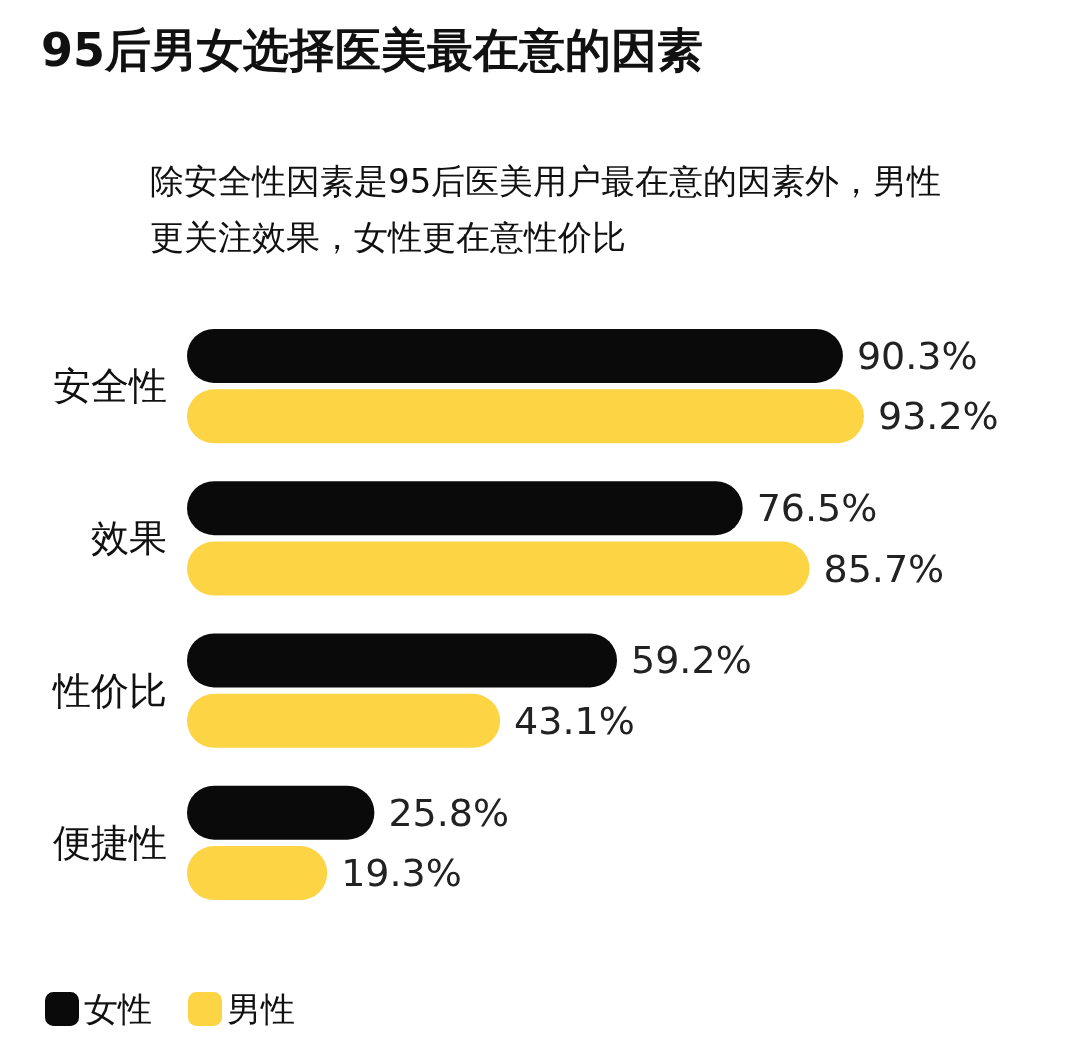 The height and width of the screenshot is (1059, 1080). Describe the element at coordinates (574, 720) in the screenshot. I see `data-label: 43.1%` at that location.